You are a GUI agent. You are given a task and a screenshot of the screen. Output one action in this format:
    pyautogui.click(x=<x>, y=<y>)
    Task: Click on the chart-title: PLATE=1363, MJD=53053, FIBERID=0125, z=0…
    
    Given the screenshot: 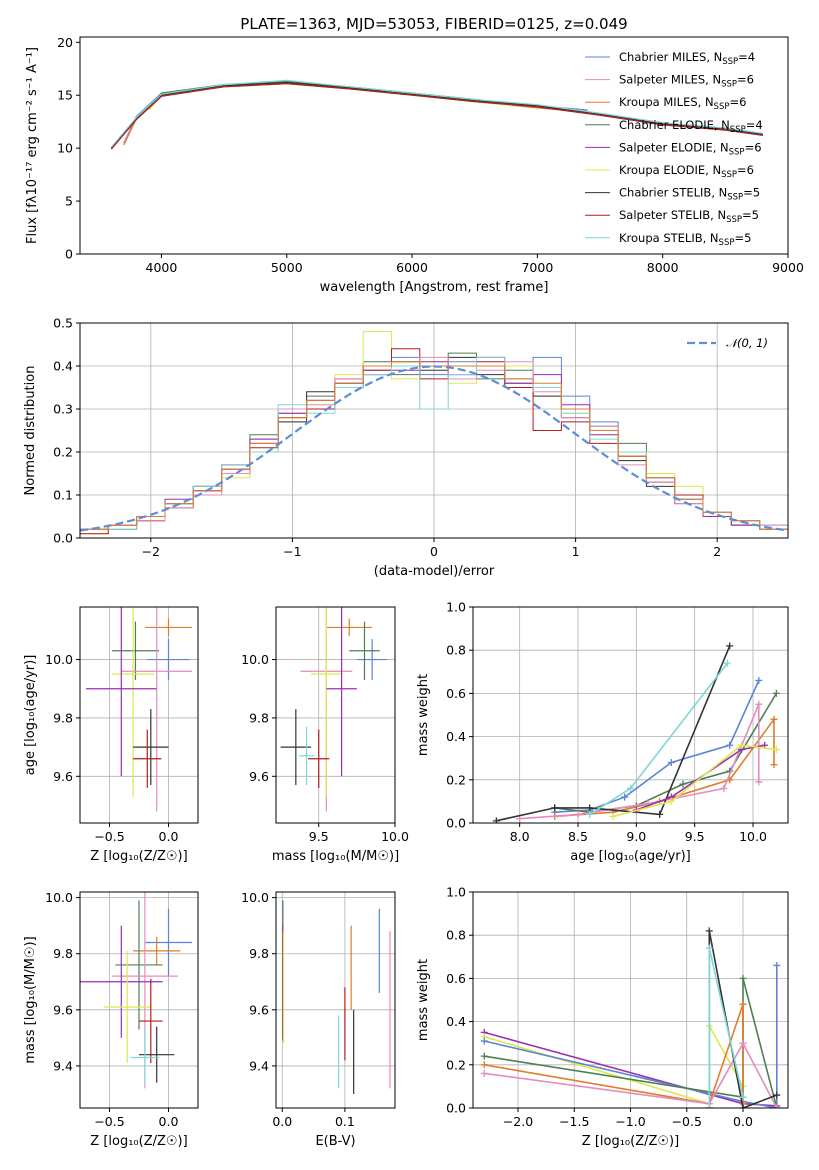 What is the action you would take?
    pyautogui.click(x=433, y=24)
    